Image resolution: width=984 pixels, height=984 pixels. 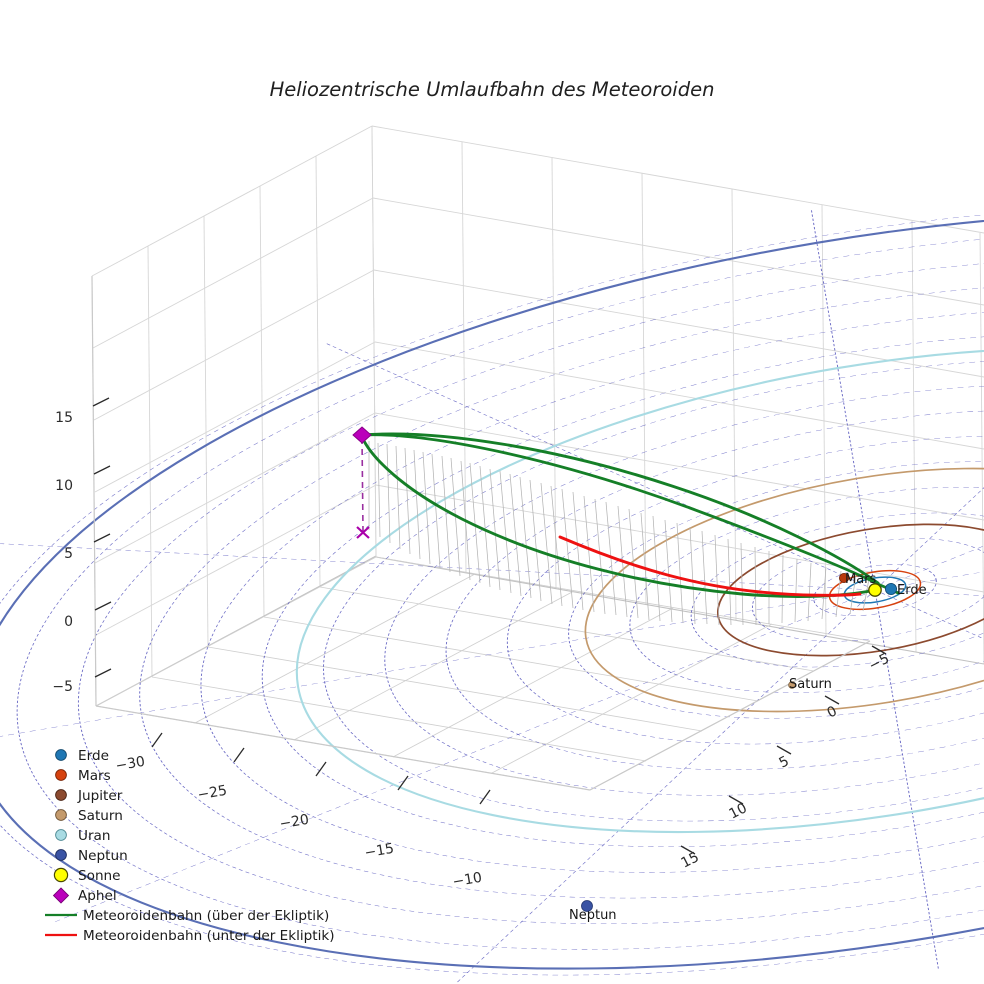 What do you see at coordinates (130, 764) in the screenshot?
I see `x-tick-label: −30` at bounding box center [130, 764].